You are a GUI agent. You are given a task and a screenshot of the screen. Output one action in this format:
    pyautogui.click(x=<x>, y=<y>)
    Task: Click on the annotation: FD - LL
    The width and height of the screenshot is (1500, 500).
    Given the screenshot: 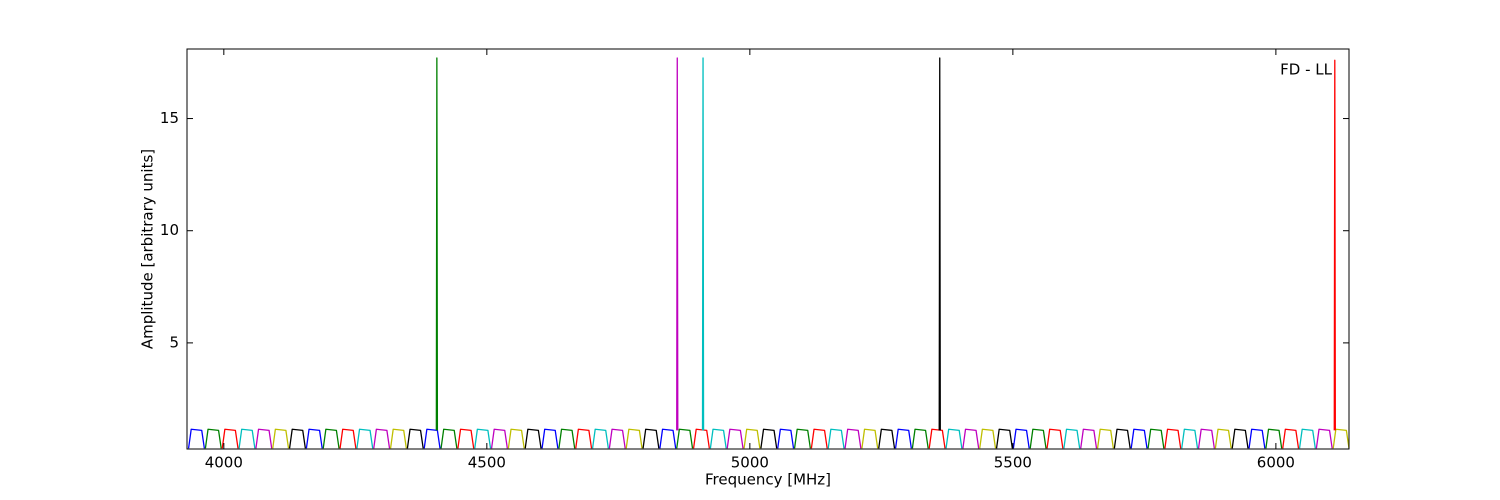 What is the action you would take?
    pyautogui.click(x=1306, y=70)
    